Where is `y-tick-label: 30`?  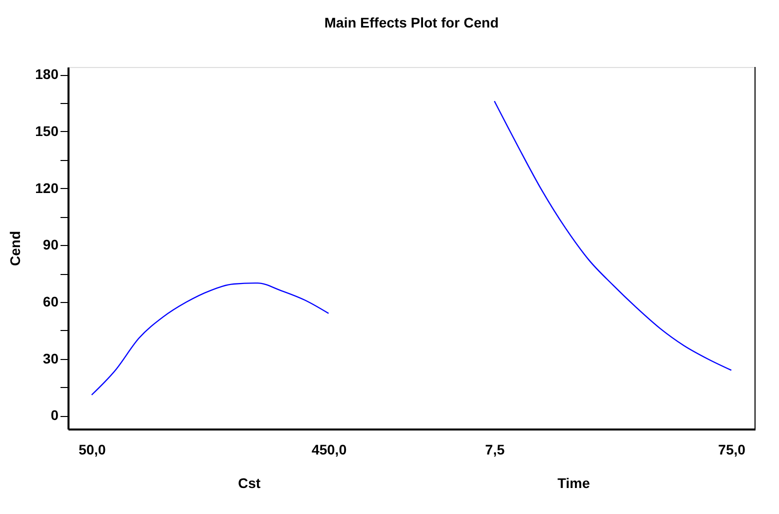
y-tick-label: 30 is located at coordinates (50, 358).